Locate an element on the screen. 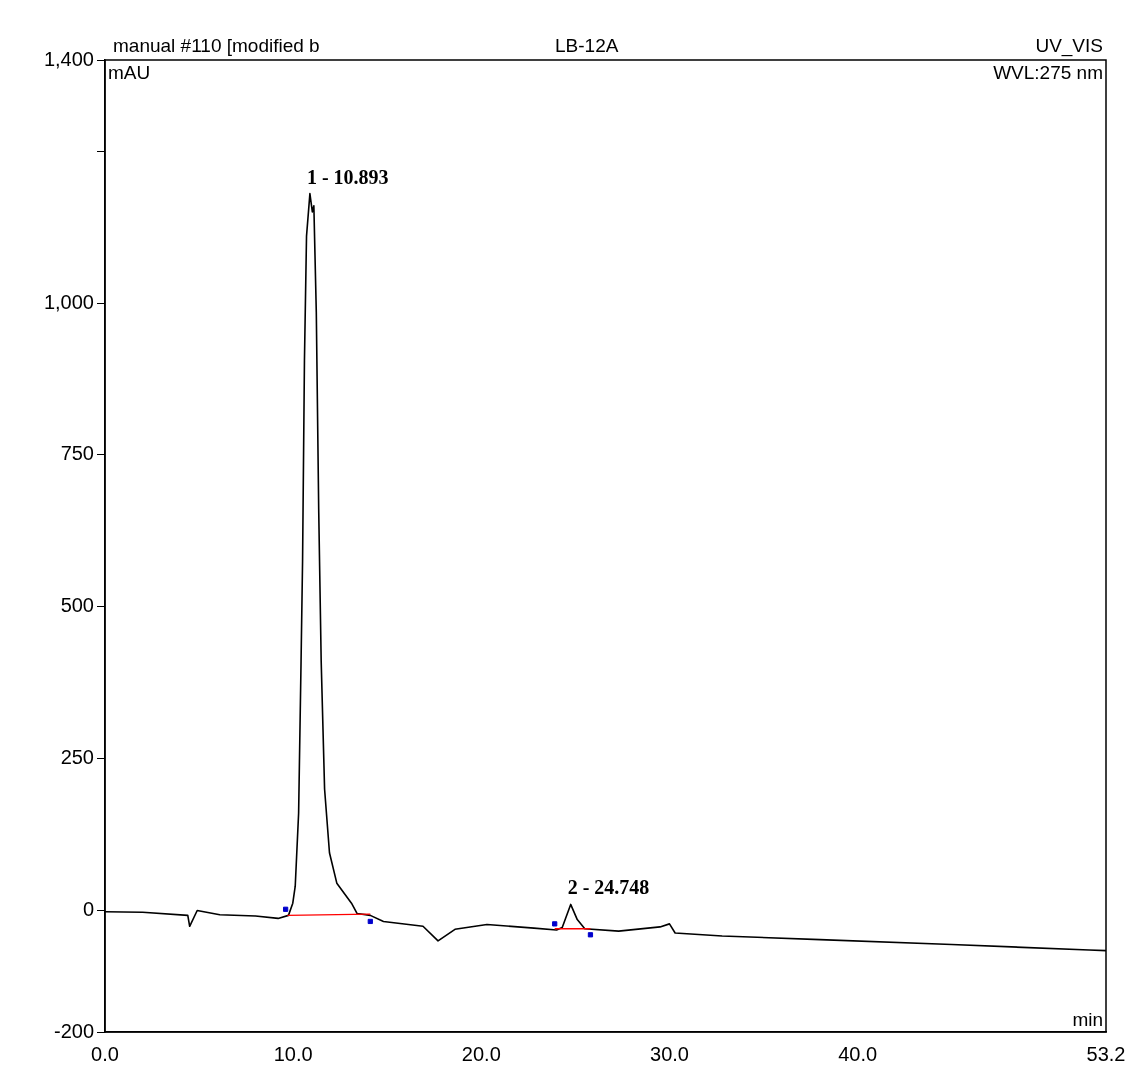 The height and width of the screenshot is (1090, 1134). x-tick-label: 53.2 is located at coordinates (1106, 1053).